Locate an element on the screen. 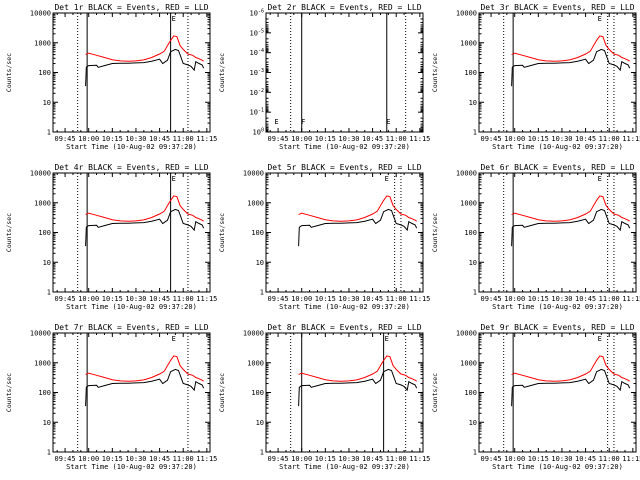 This screenshot has width=640, height=480. panel-title: Det 7r BLACK = Events, RED = LLD is located at coordinates (131, 327).